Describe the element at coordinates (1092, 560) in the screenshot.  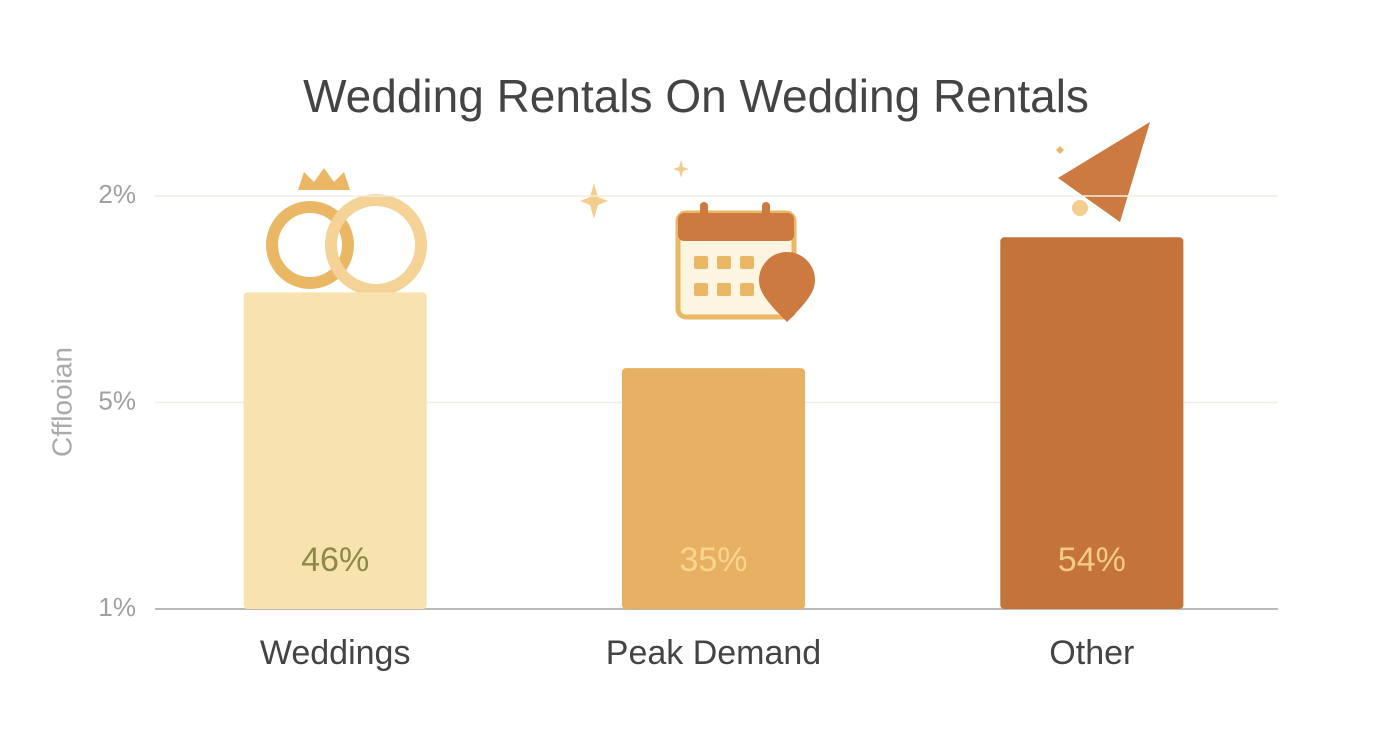
I see `value-label: 54%` at that location.